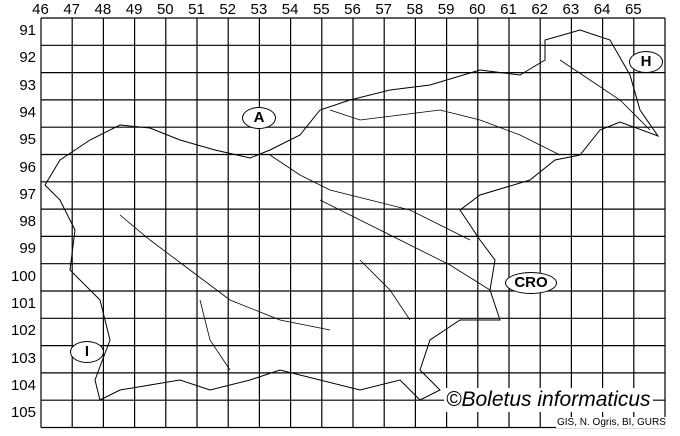 The width and height of the screenshot is (680, 436). I want to click on column-label: 49, so click(134, 9).